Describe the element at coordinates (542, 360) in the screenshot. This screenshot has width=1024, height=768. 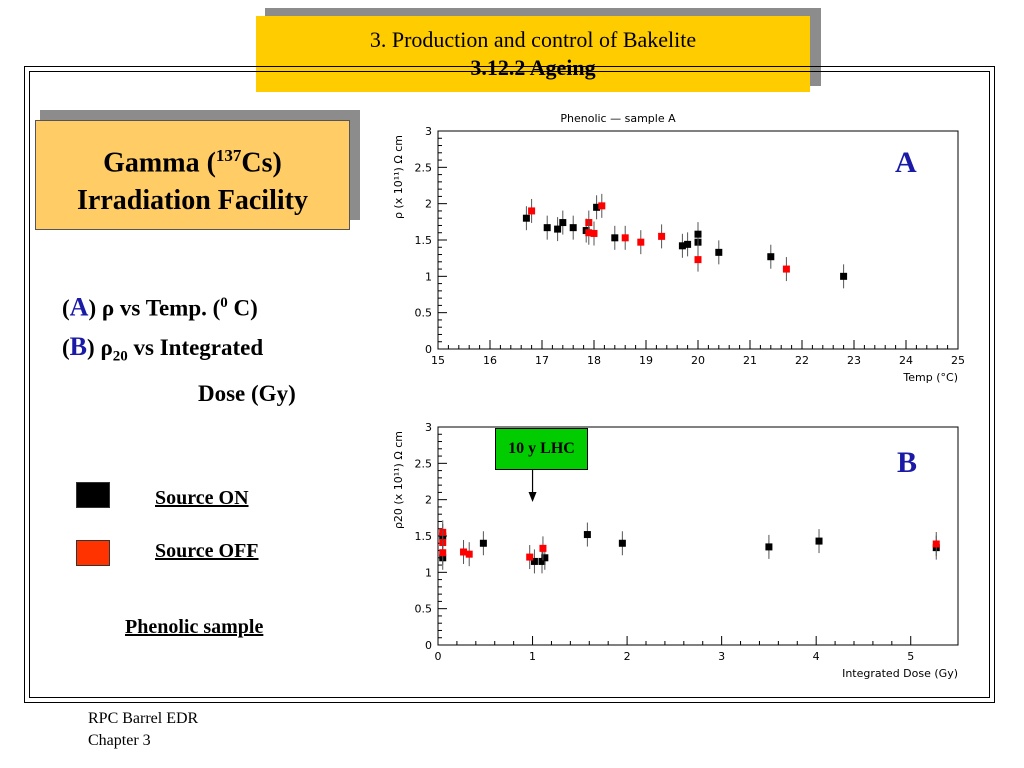
I see `x-tick-label: 17` at that location.